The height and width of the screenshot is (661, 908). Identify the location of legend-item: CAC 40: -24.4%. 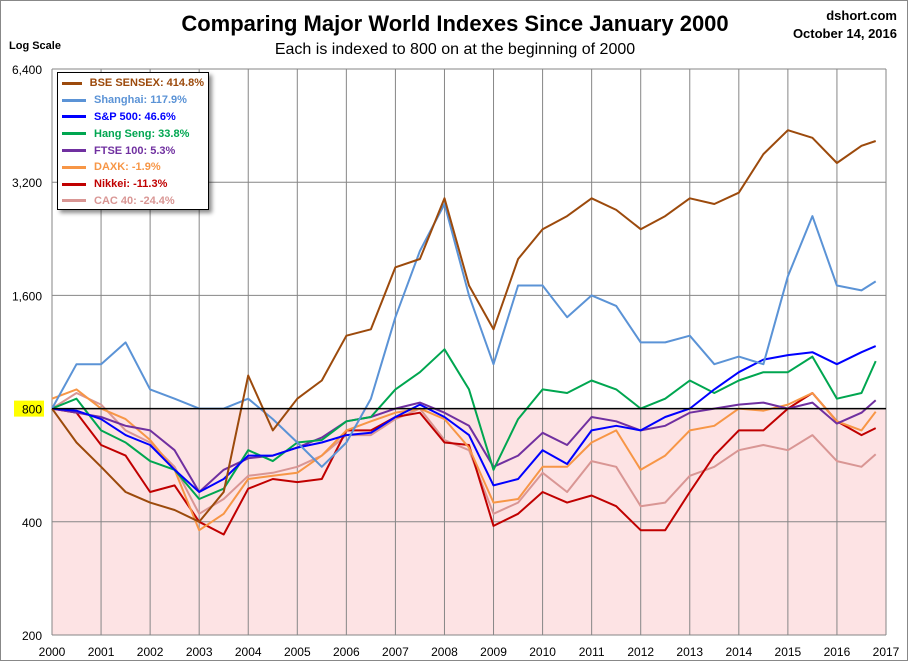
(133, 201).